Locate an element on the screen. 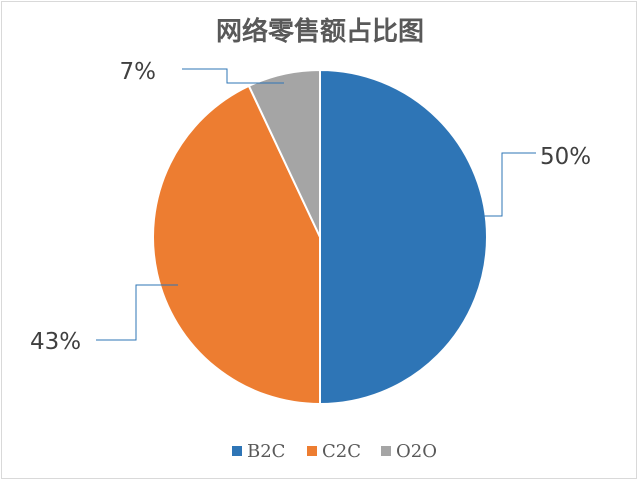 This screenshot has width=640, height=482. legend-swatch-c2c is located at coordinates (312, 451).